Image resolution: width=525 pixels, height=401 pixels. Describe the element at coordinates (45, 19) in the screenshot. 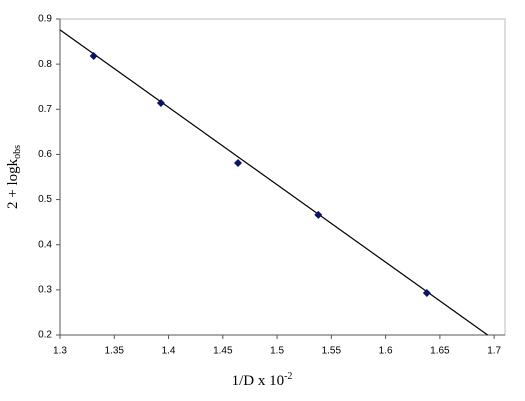

I see `y-tick-label: 0.9` at that location.